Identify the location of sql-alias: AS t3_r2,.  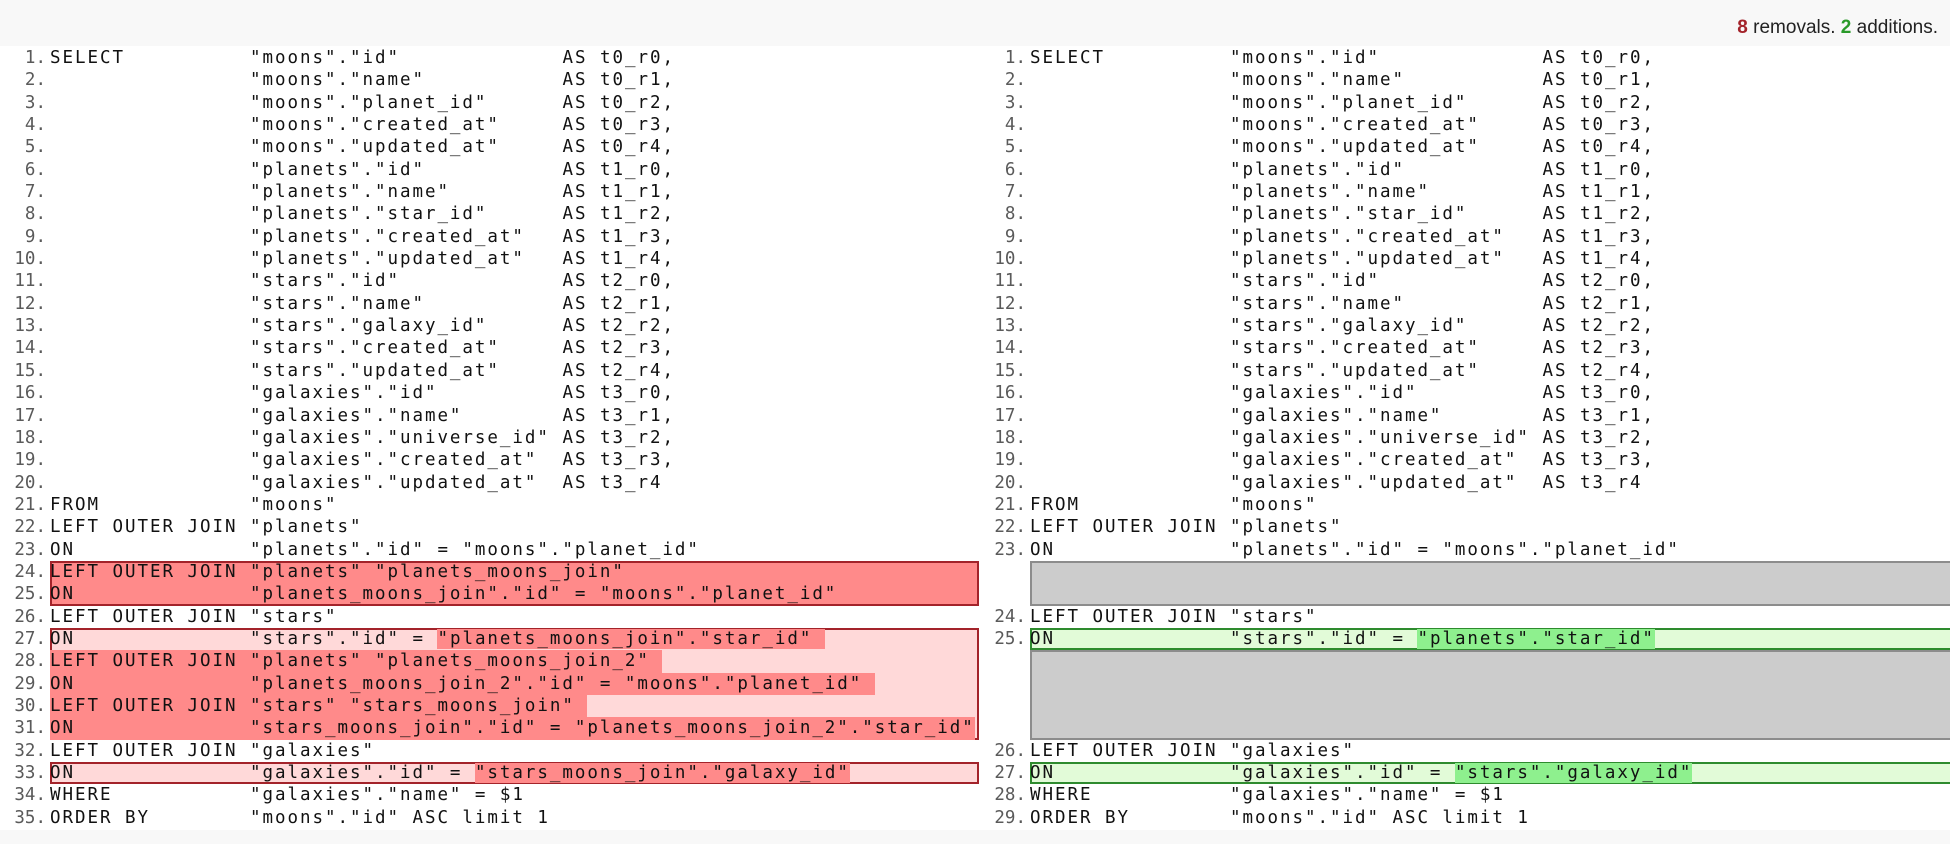
(618, 437).